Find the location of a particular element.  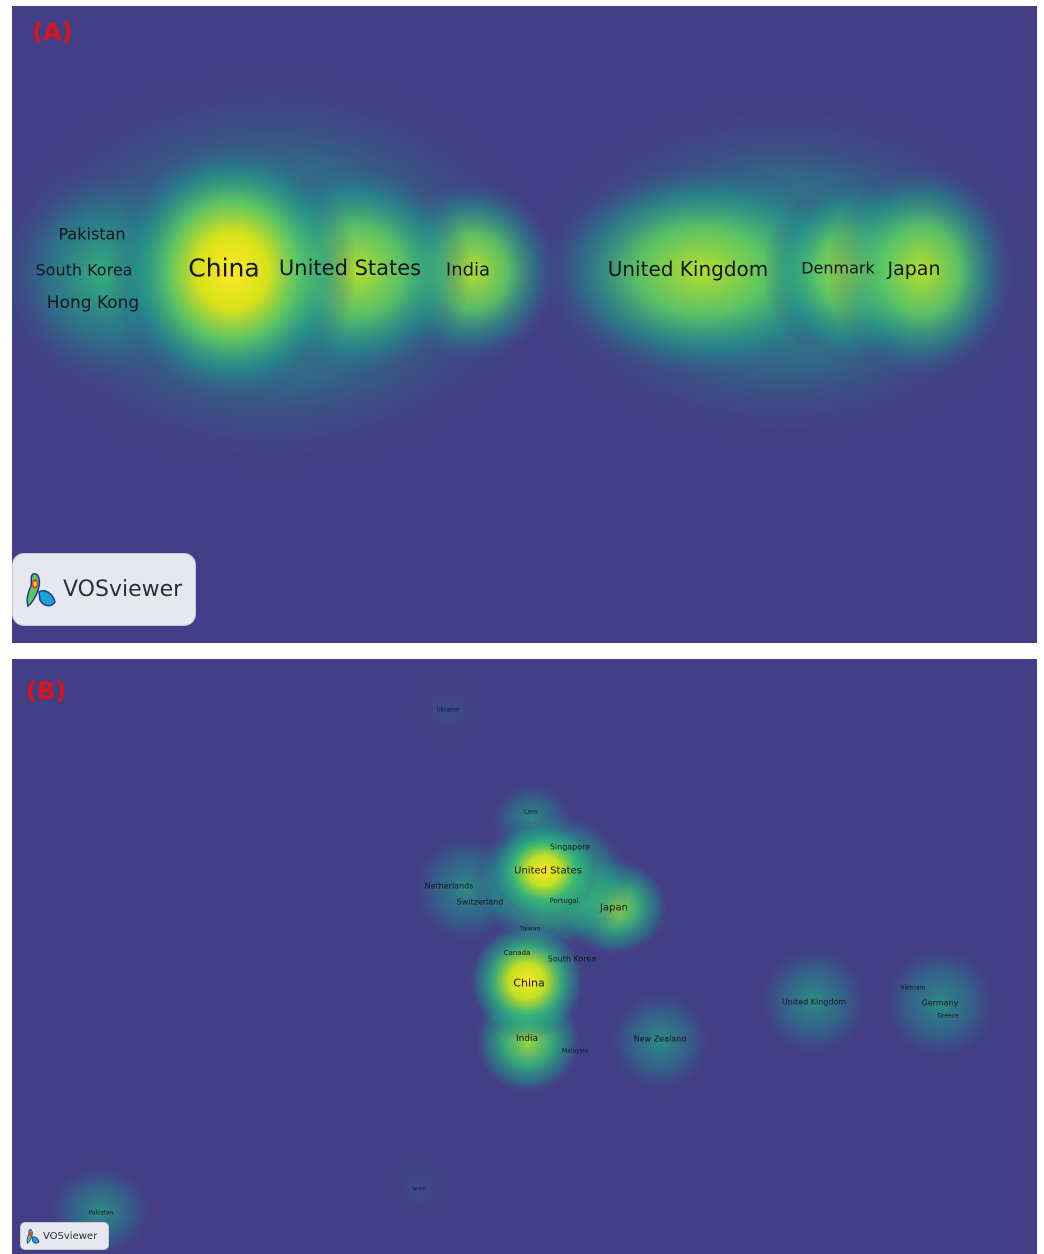

blob-germany is located at coordinates (940, 1003).